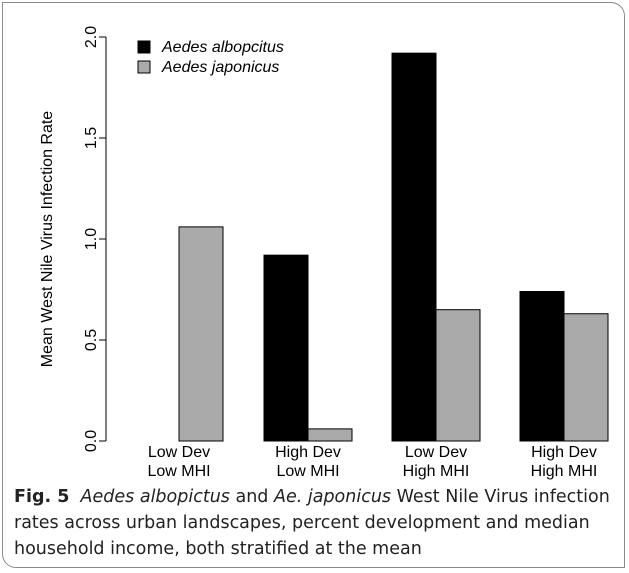 This screenshot has height=573, width=629. What do you see at coordinates (47, 239) in the screenshot?
I see `y-axis-label: Mean West Nile Virus Infection Rate` at bounding box center [47, 239].